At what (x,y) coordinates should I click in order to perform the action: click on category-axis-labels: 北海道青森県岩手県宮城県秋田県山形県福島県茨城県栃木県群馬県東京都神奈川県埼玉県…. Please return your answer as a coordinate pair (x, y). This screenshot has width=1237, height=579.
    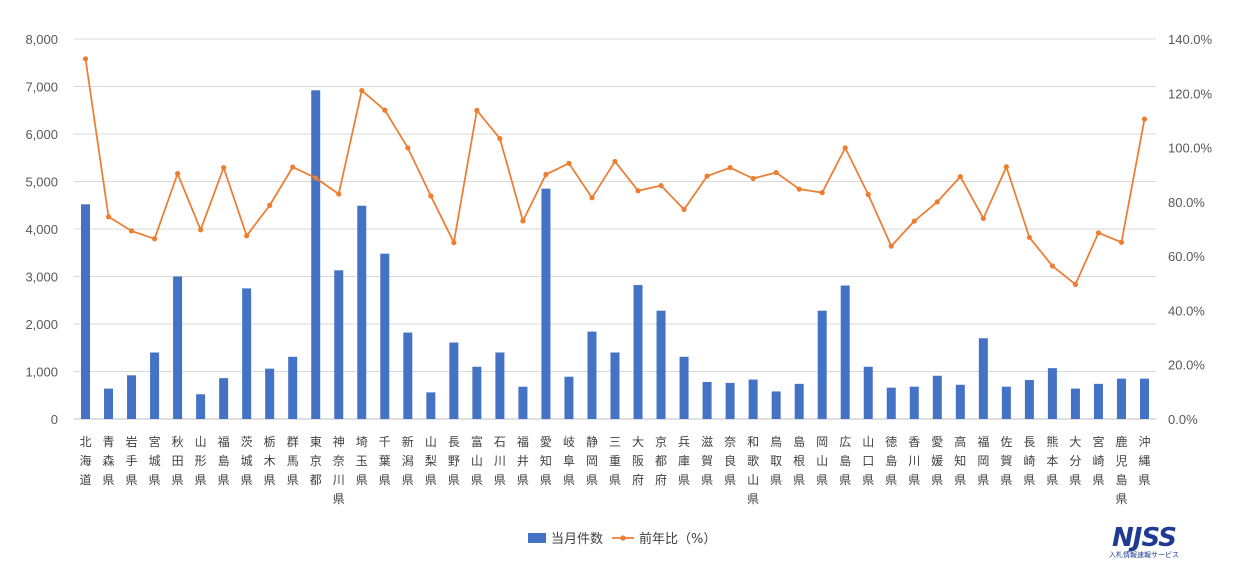
    Looking at the image, I should click on (615, 470).